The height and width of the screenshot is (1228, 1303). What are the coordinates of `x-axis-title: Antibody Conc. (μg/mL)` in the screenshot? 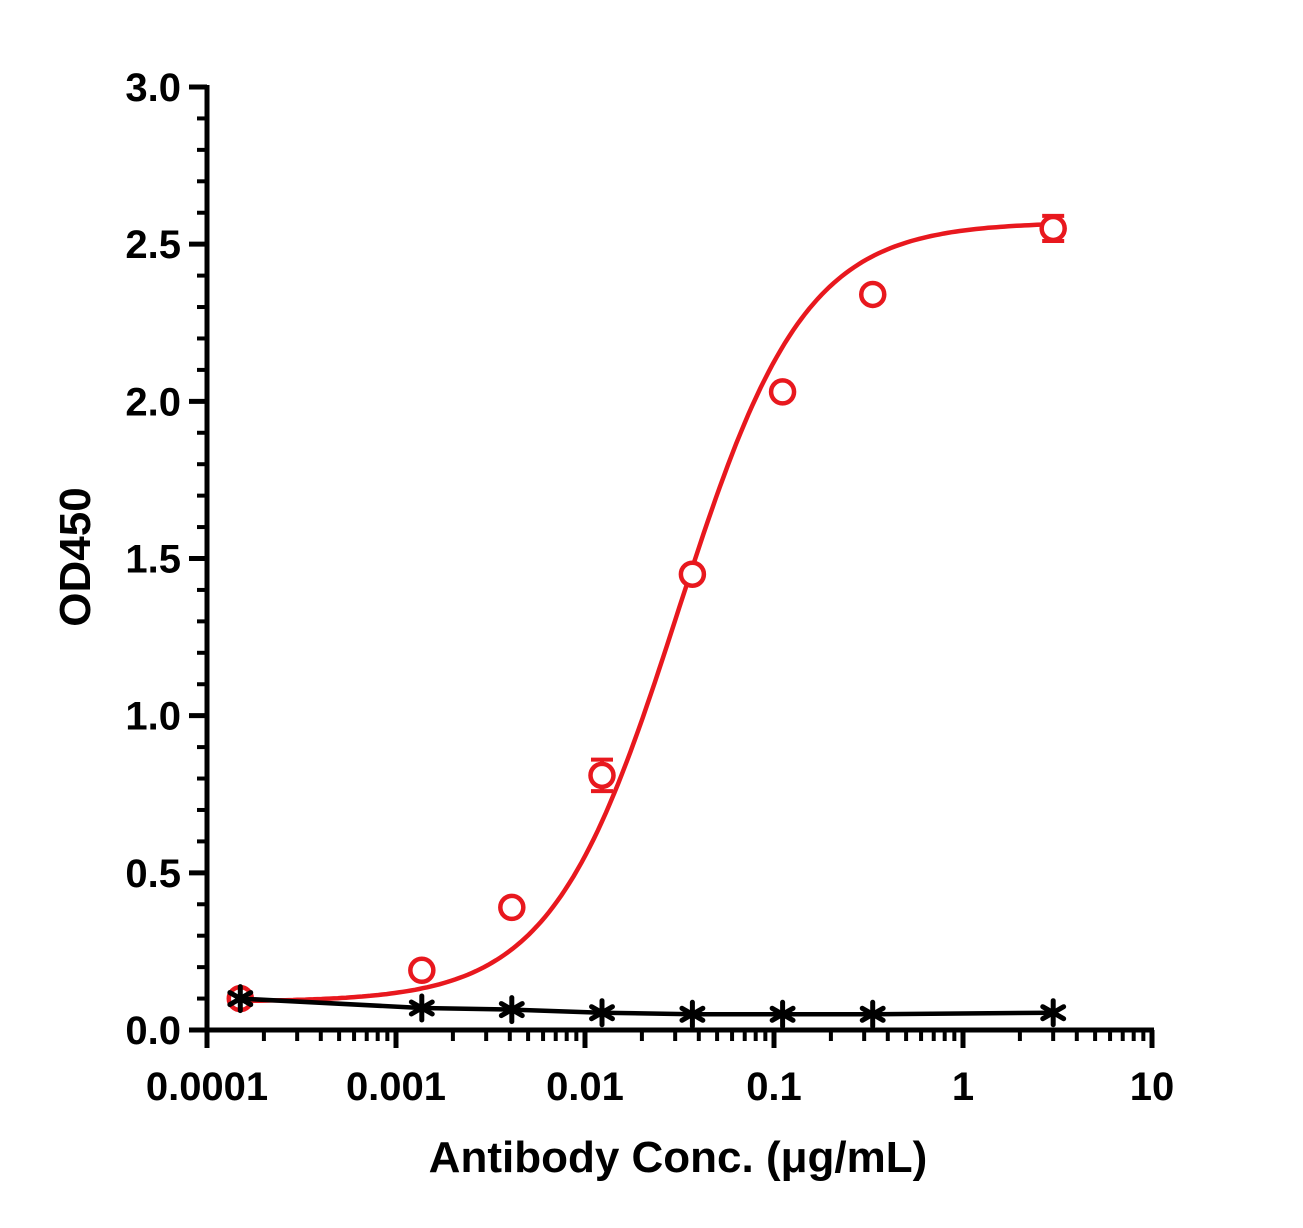 It's located at (678, 1157).